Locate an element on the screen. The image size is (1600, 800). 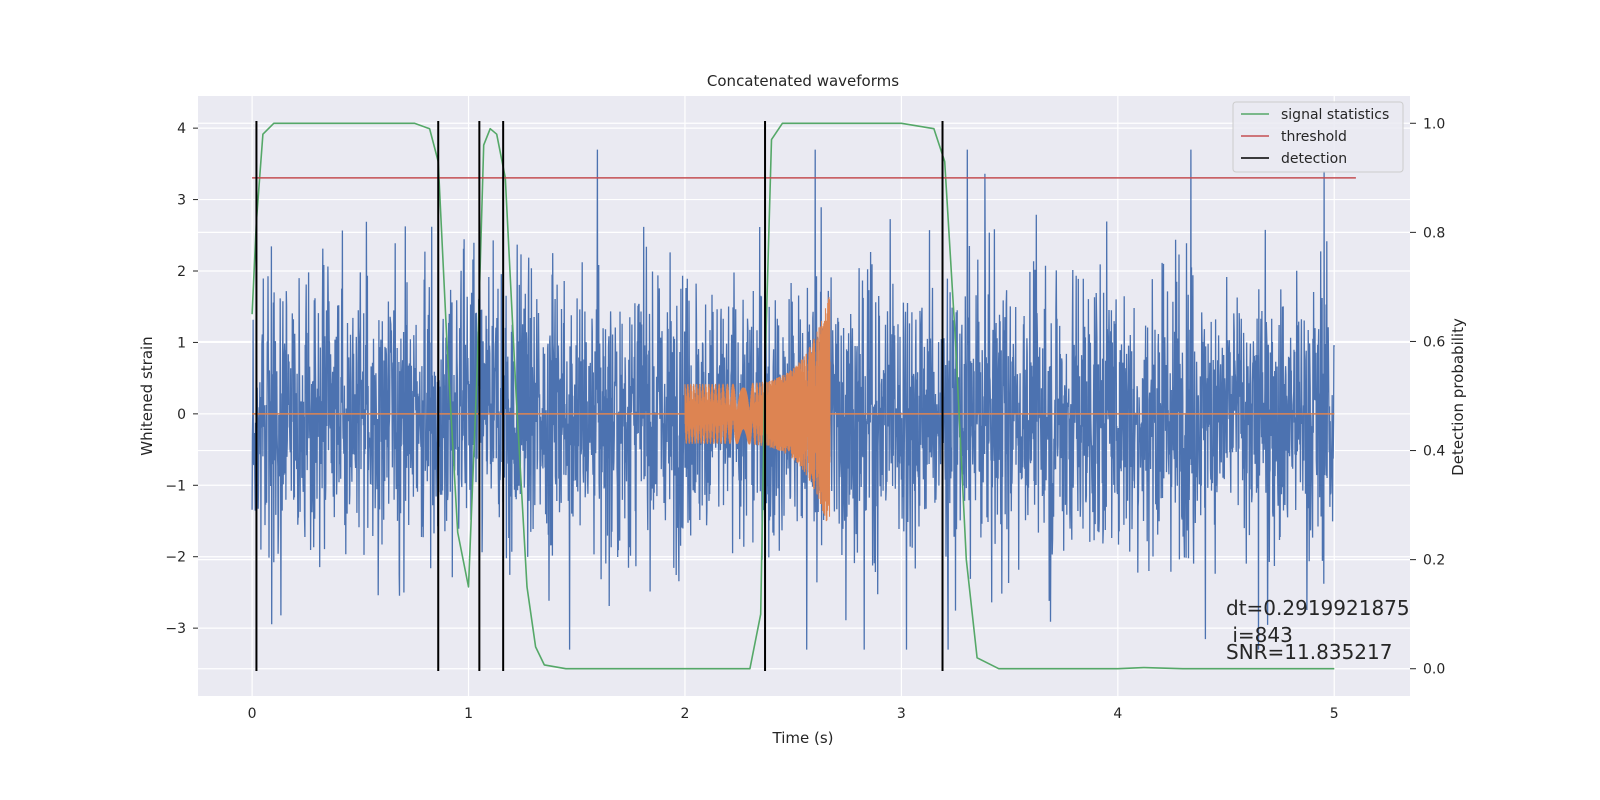
y-right-tick-label: 0.2 is located at coordinates (1434, 561).